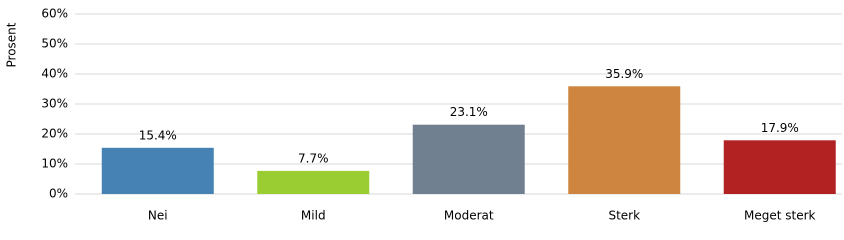 The height and width of the screenshot is (240, 844). Describe the element at coordinates (158, 216) in the screenshot. I see `x-tick-label: Nei` at that location.